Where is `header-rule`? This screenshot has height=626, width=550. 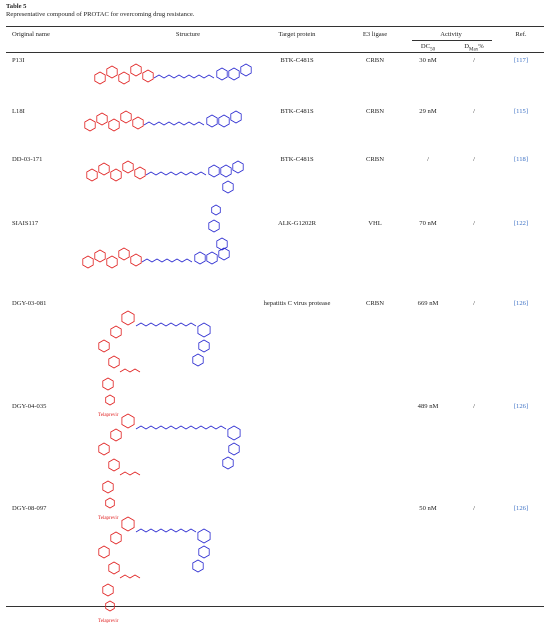
header-rule is located at coordinates (275, 52).